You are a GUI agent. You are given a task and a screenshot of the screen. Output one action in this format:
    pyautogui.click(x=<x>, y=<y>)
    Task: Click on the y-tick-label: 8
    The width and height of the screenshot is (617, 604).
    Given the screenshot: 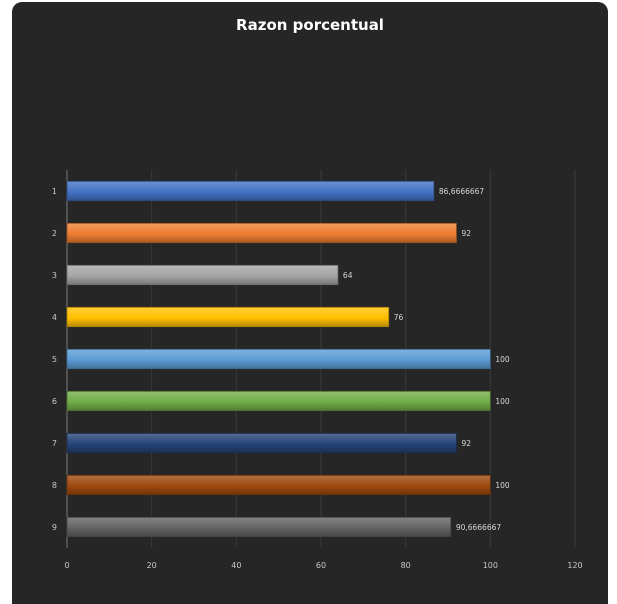 What is the action you would take?
    pyautogui.click(x=54, y=485)
    